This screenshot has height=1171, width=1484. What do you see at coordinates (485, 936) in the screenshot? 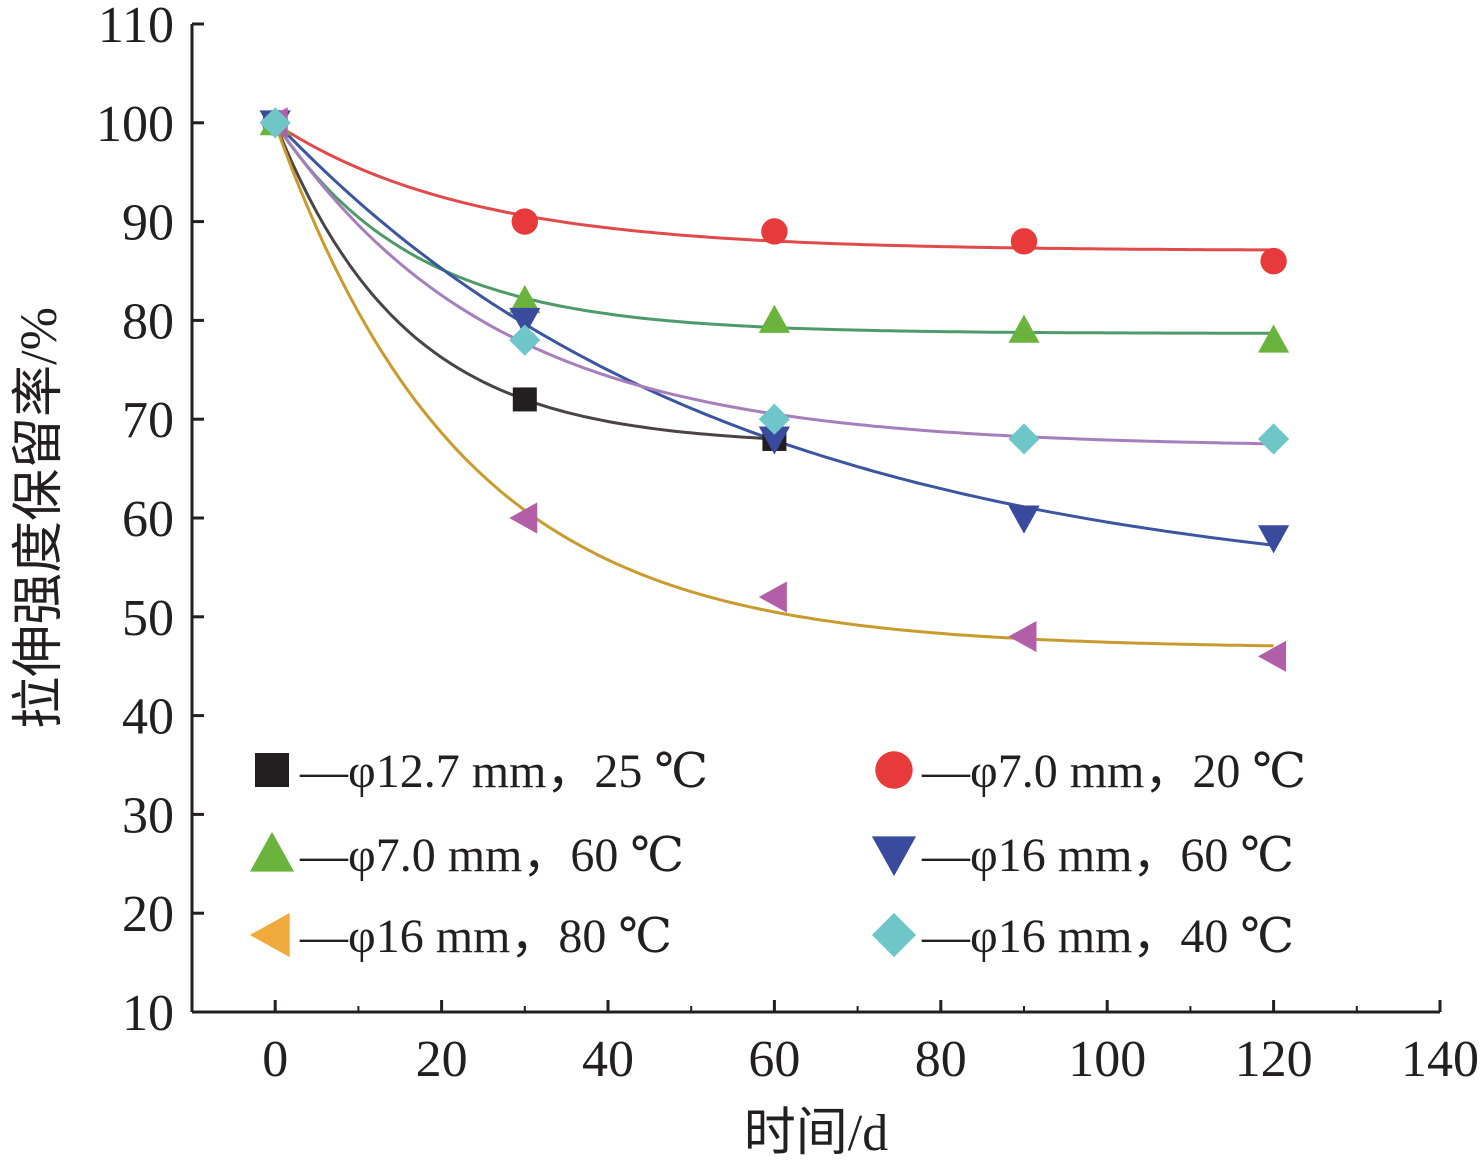
I see `legend-label-series-5: —φ16 mm，80 ℃` at bounding box center [485, 936].